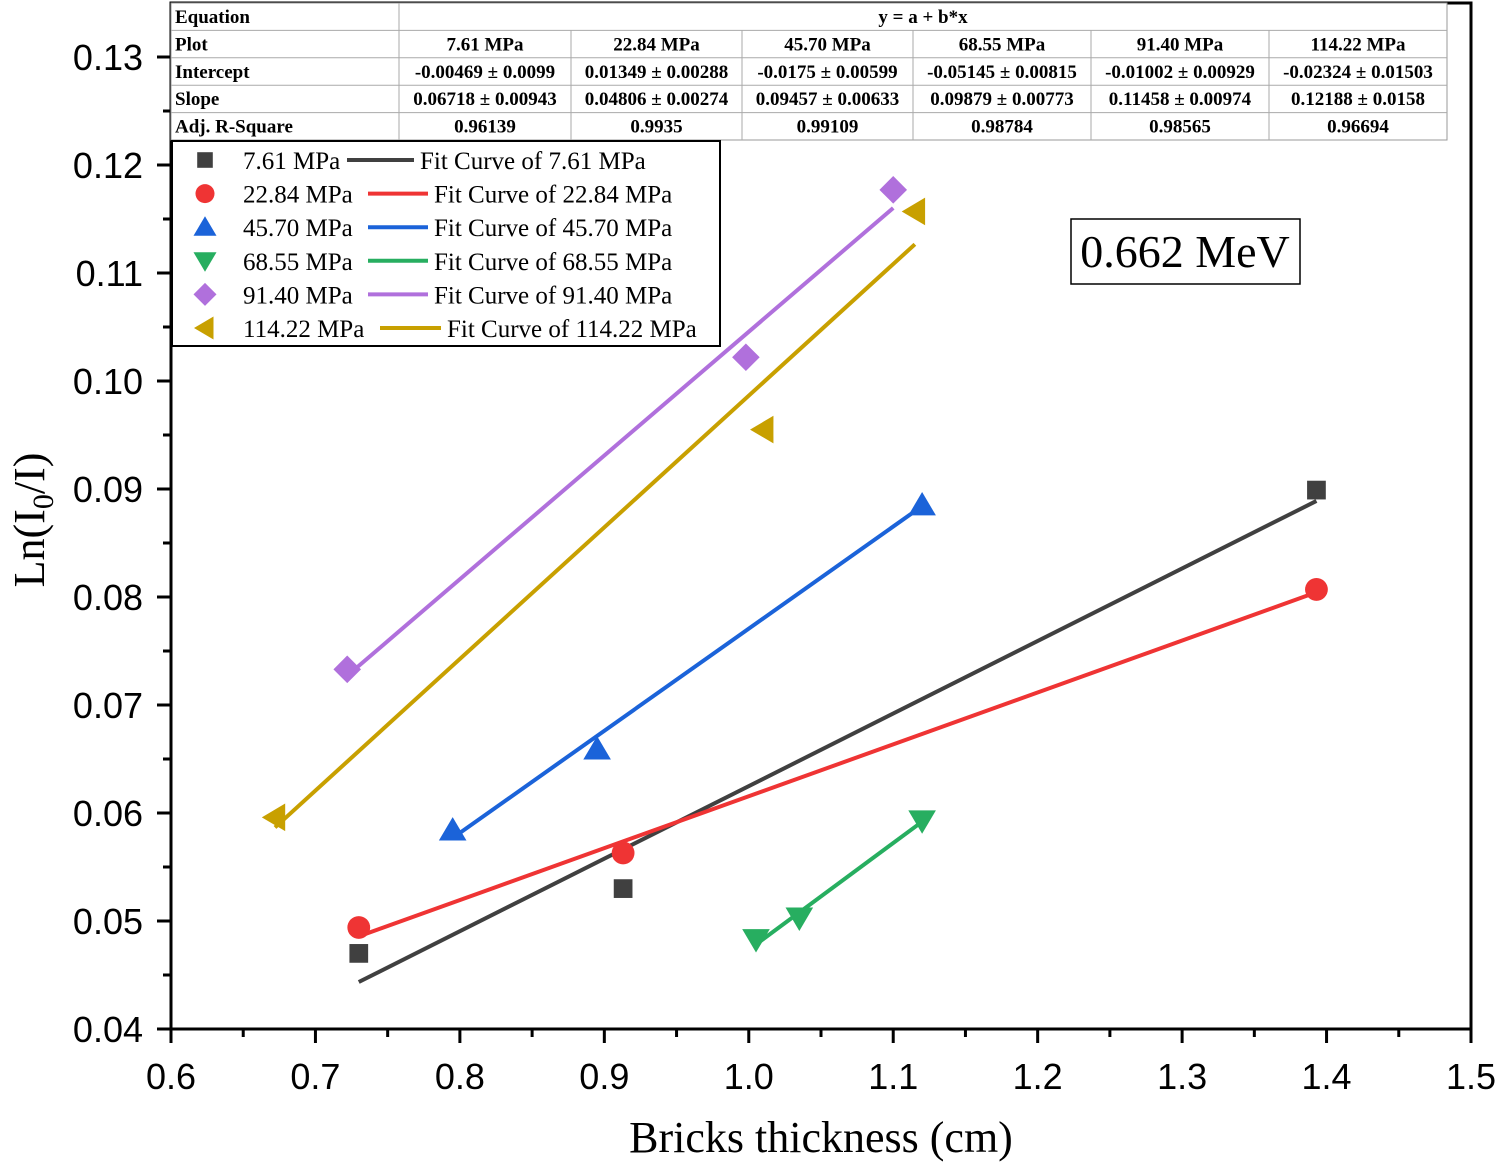  Describe the element at coordinates (1002, 127) in the screenshot. I see `fit-table-cell: 0.98784` at that location.